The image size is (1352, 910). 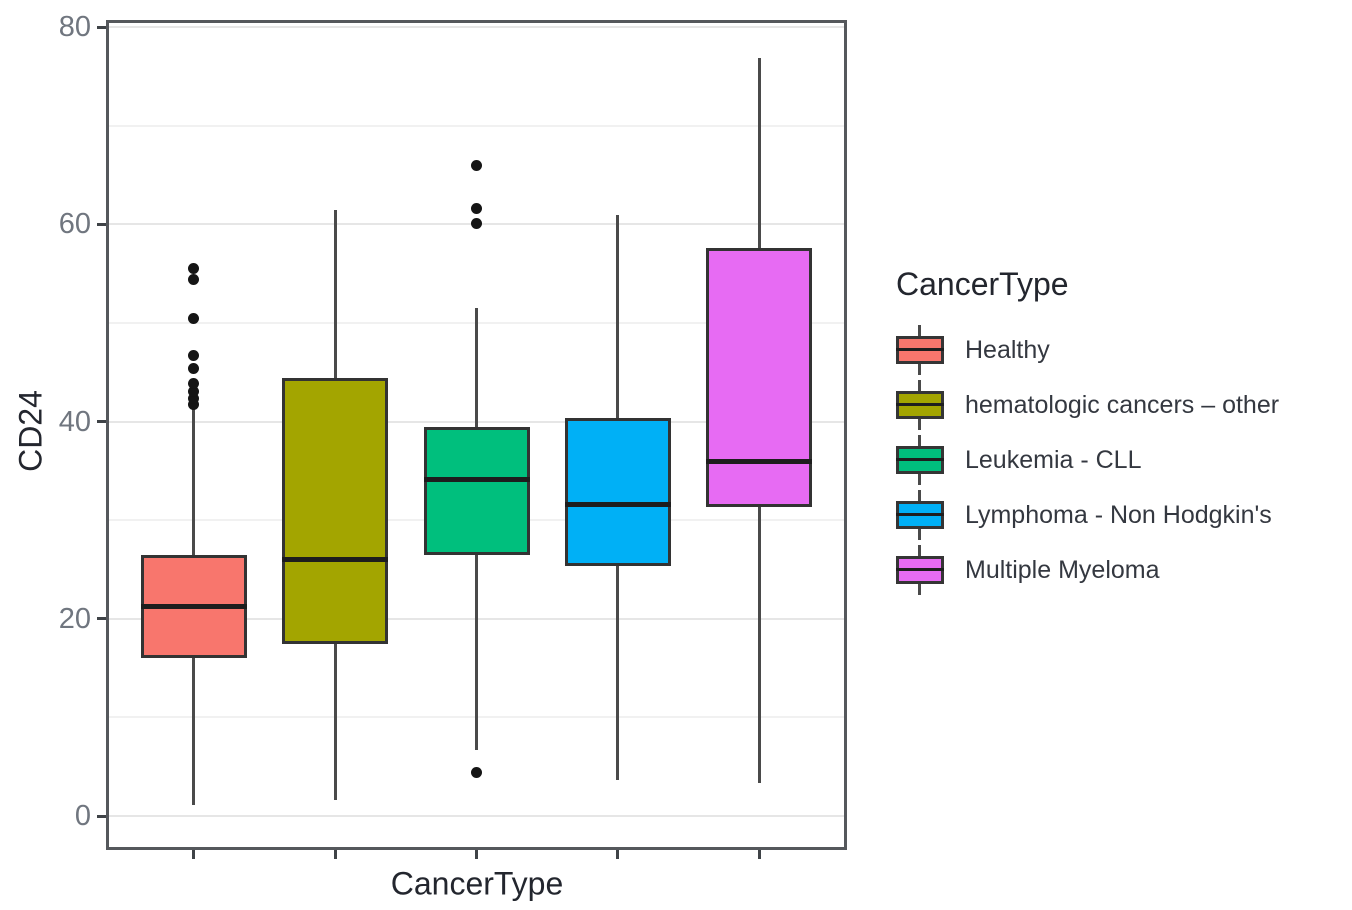 I want to click on legend-item: Healthy, so click(x=1087, y=350).